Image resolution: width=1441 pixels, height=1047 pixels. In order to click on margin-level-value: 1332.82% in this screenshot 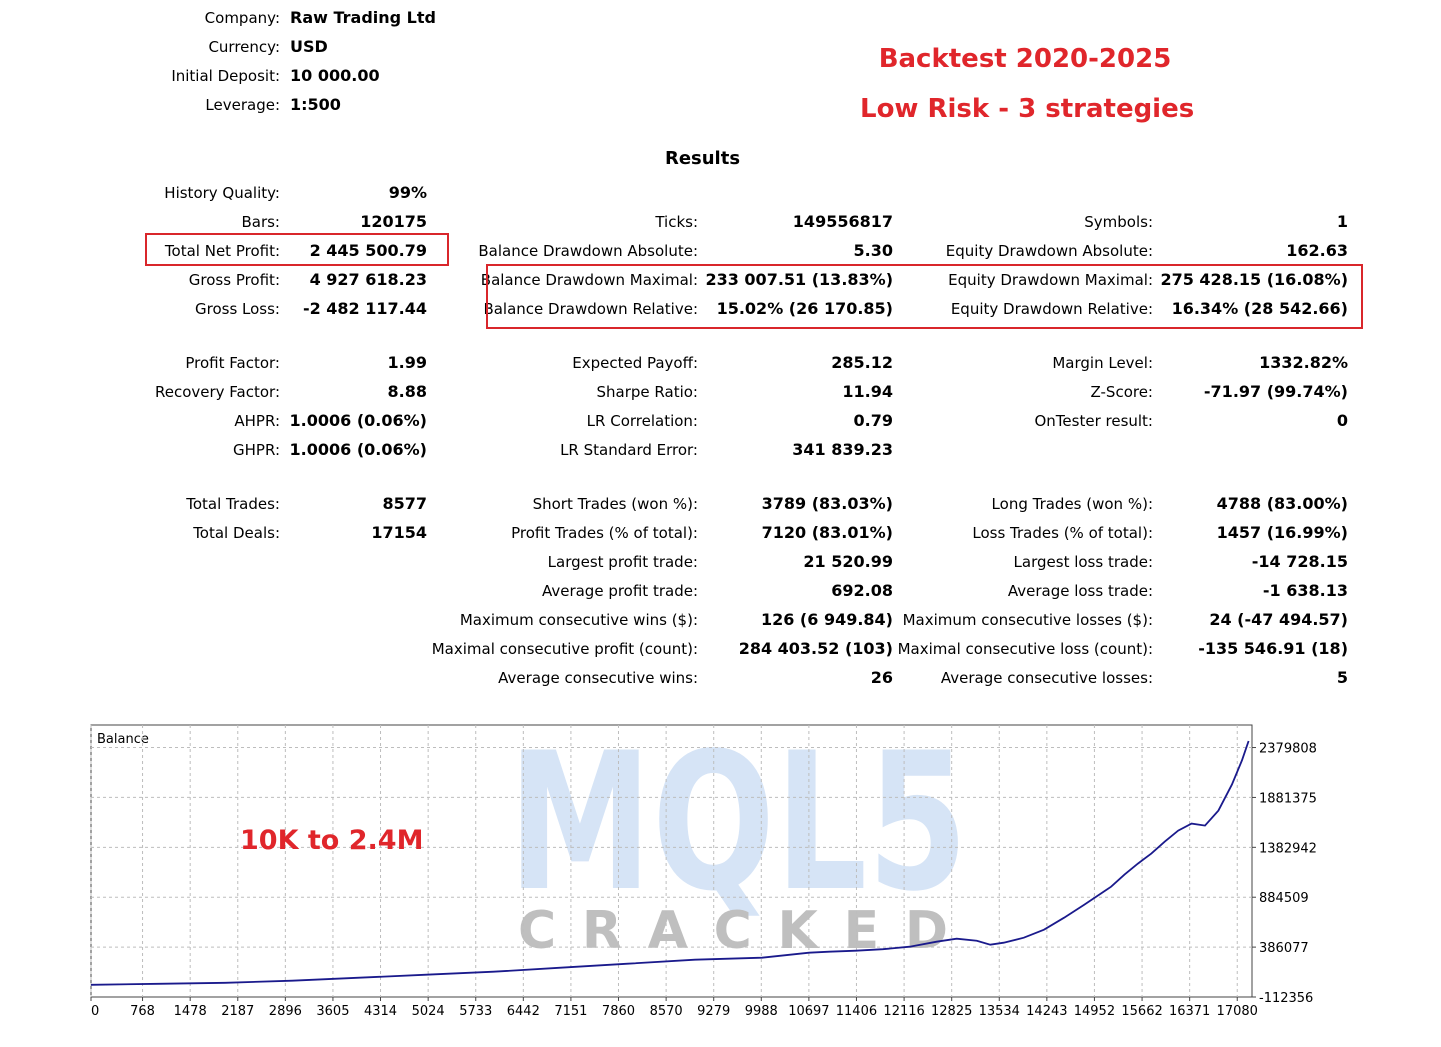, I will do `click(1303, 362)`.